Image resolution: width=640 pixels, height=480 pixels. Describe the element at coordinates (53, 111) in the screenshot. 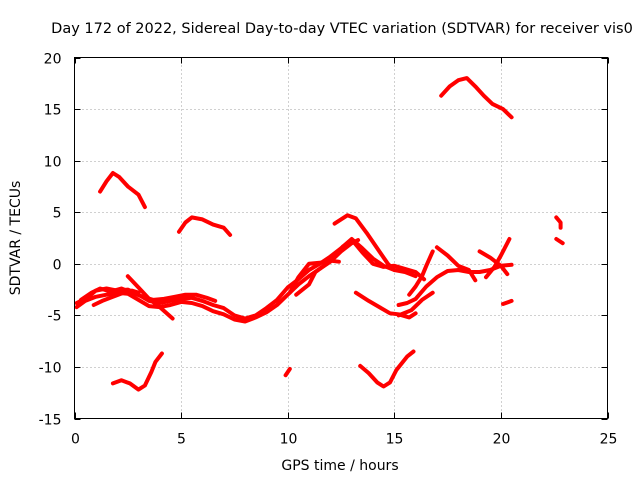

I see `y-tick-label: 15` at that location.